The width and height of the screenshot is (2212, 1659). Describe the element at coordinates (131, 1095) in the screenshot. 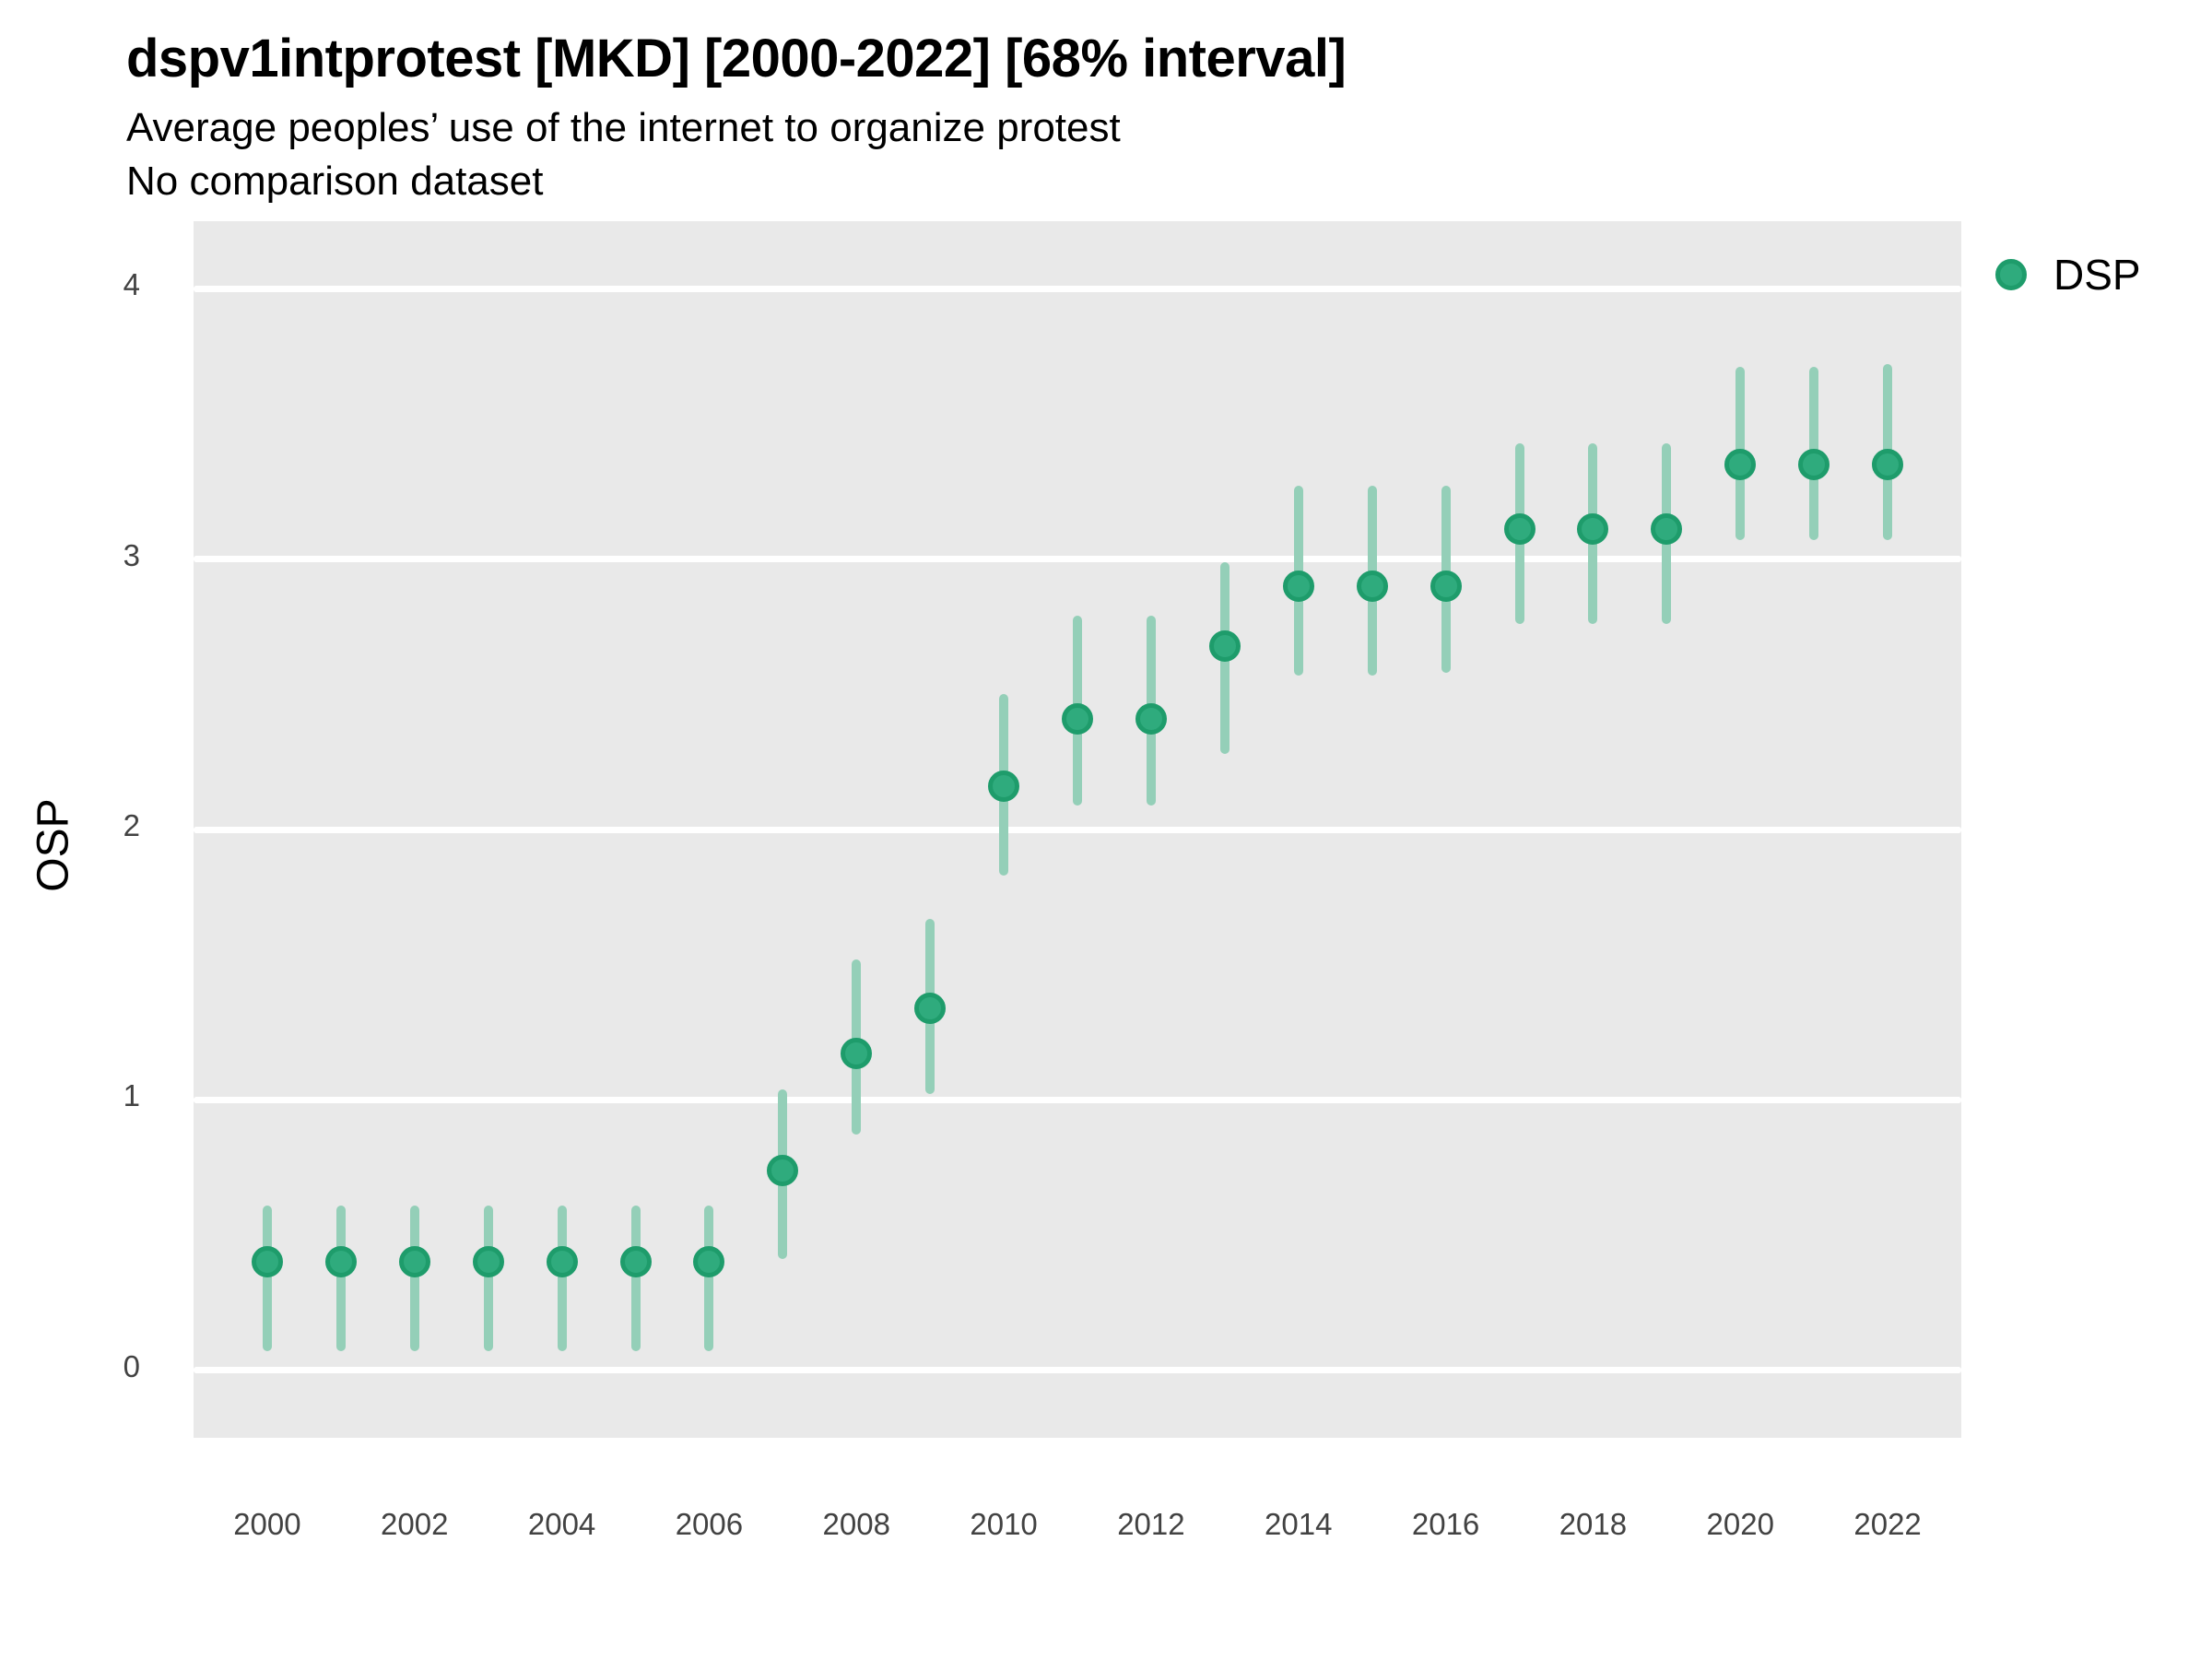

I see `y-tick-label: 1` at that location.